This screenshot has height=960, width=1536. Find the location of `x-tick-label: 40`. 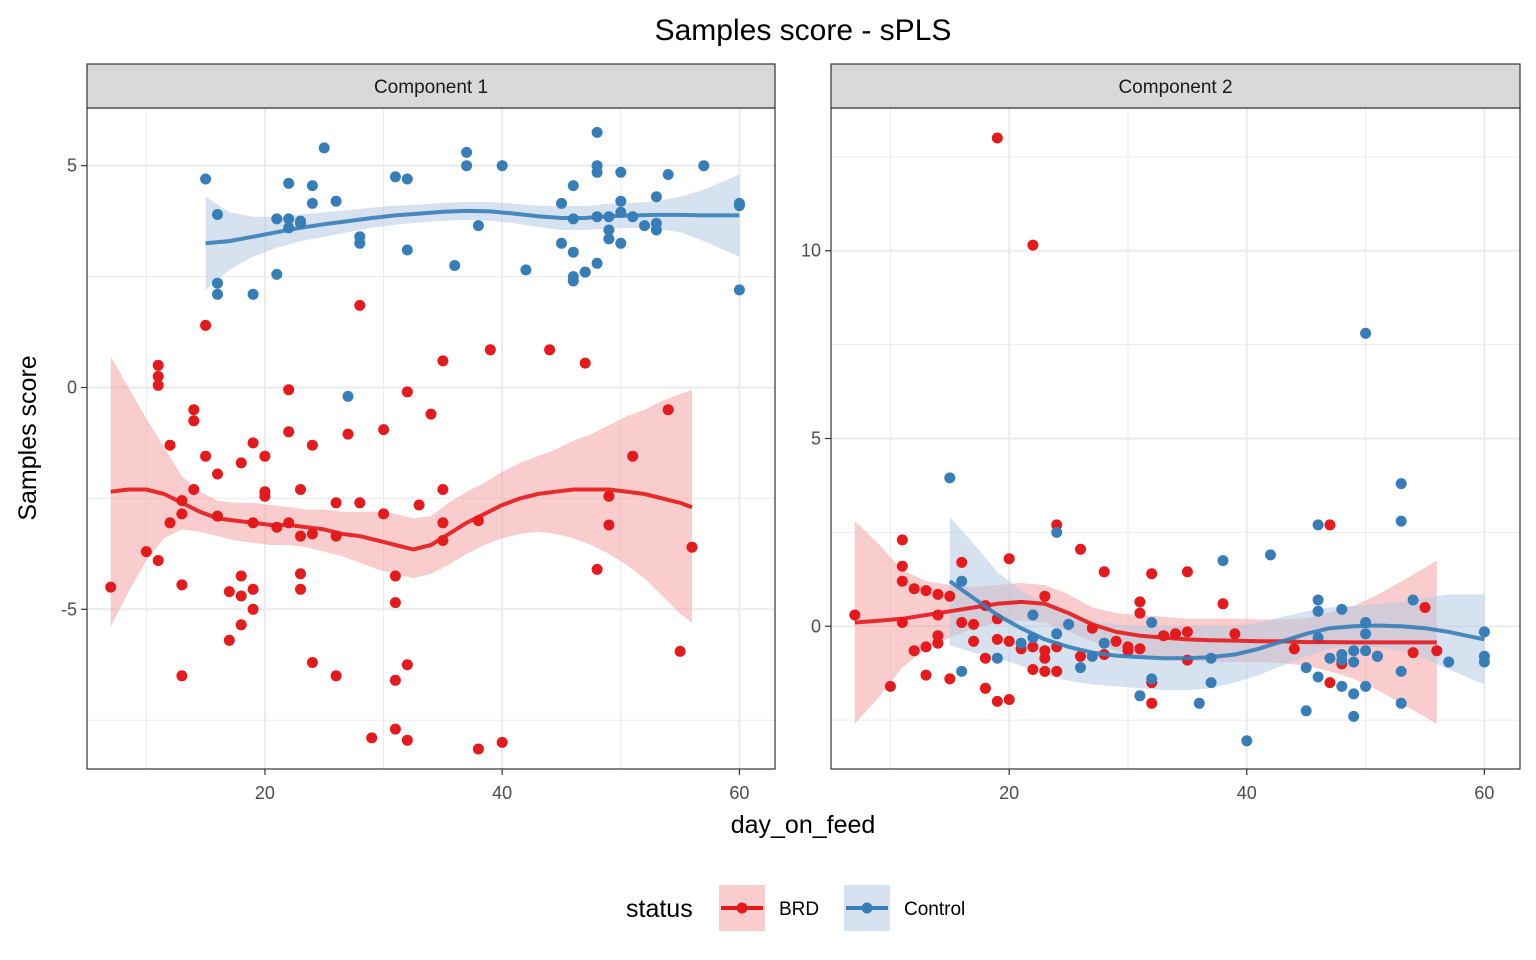

x-tick-label: 40 is located at coordinates (1247, 793).